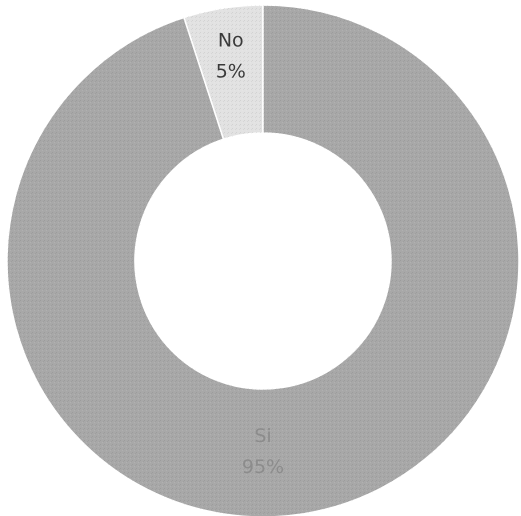 The height and width of the screenshot is (516, 521). I want to click on slice-label-no: No, so click(231, 41).